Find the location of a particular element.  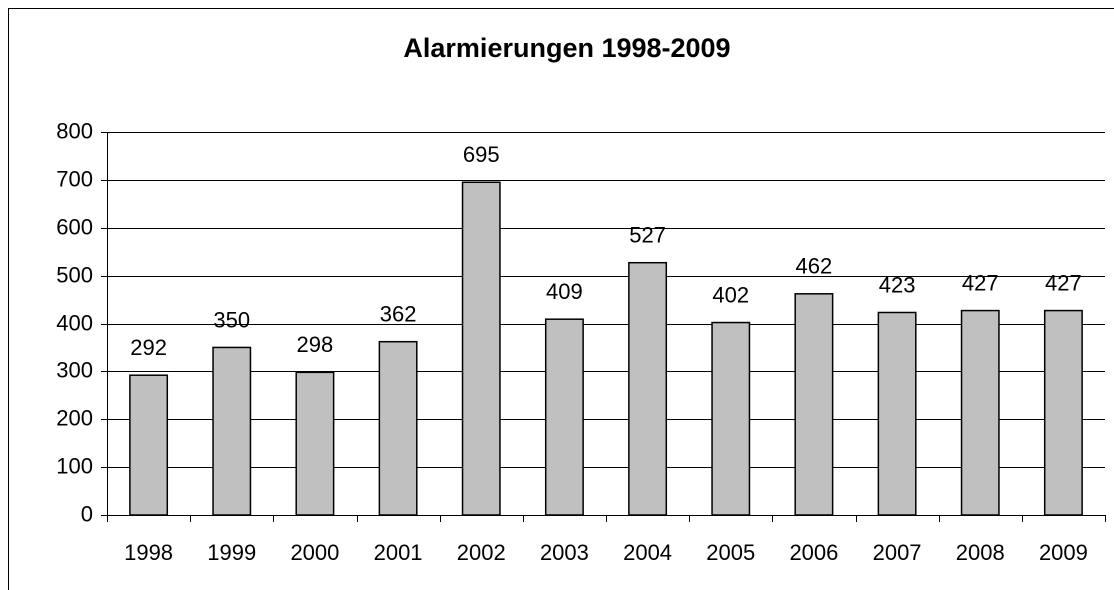

x-tick-label: 1998 is located at coordinates (148, 552).